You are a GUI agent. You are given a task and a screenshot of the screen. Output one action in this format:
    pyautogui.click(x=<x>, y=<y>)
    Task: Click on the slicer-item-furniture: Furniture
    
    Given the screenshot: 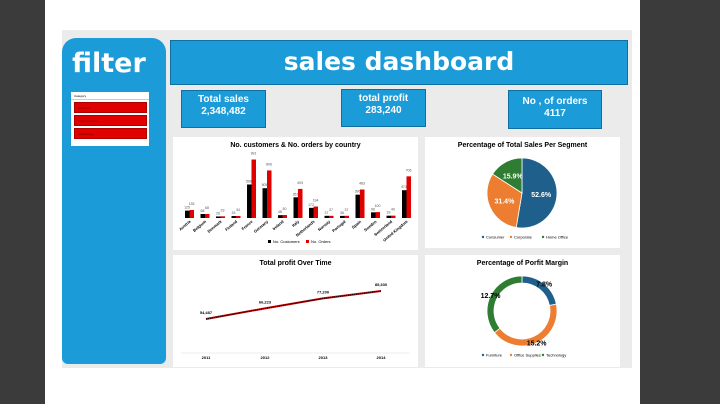 What is the action you would take?
    pyautogui.click(x=110, y=107)
    